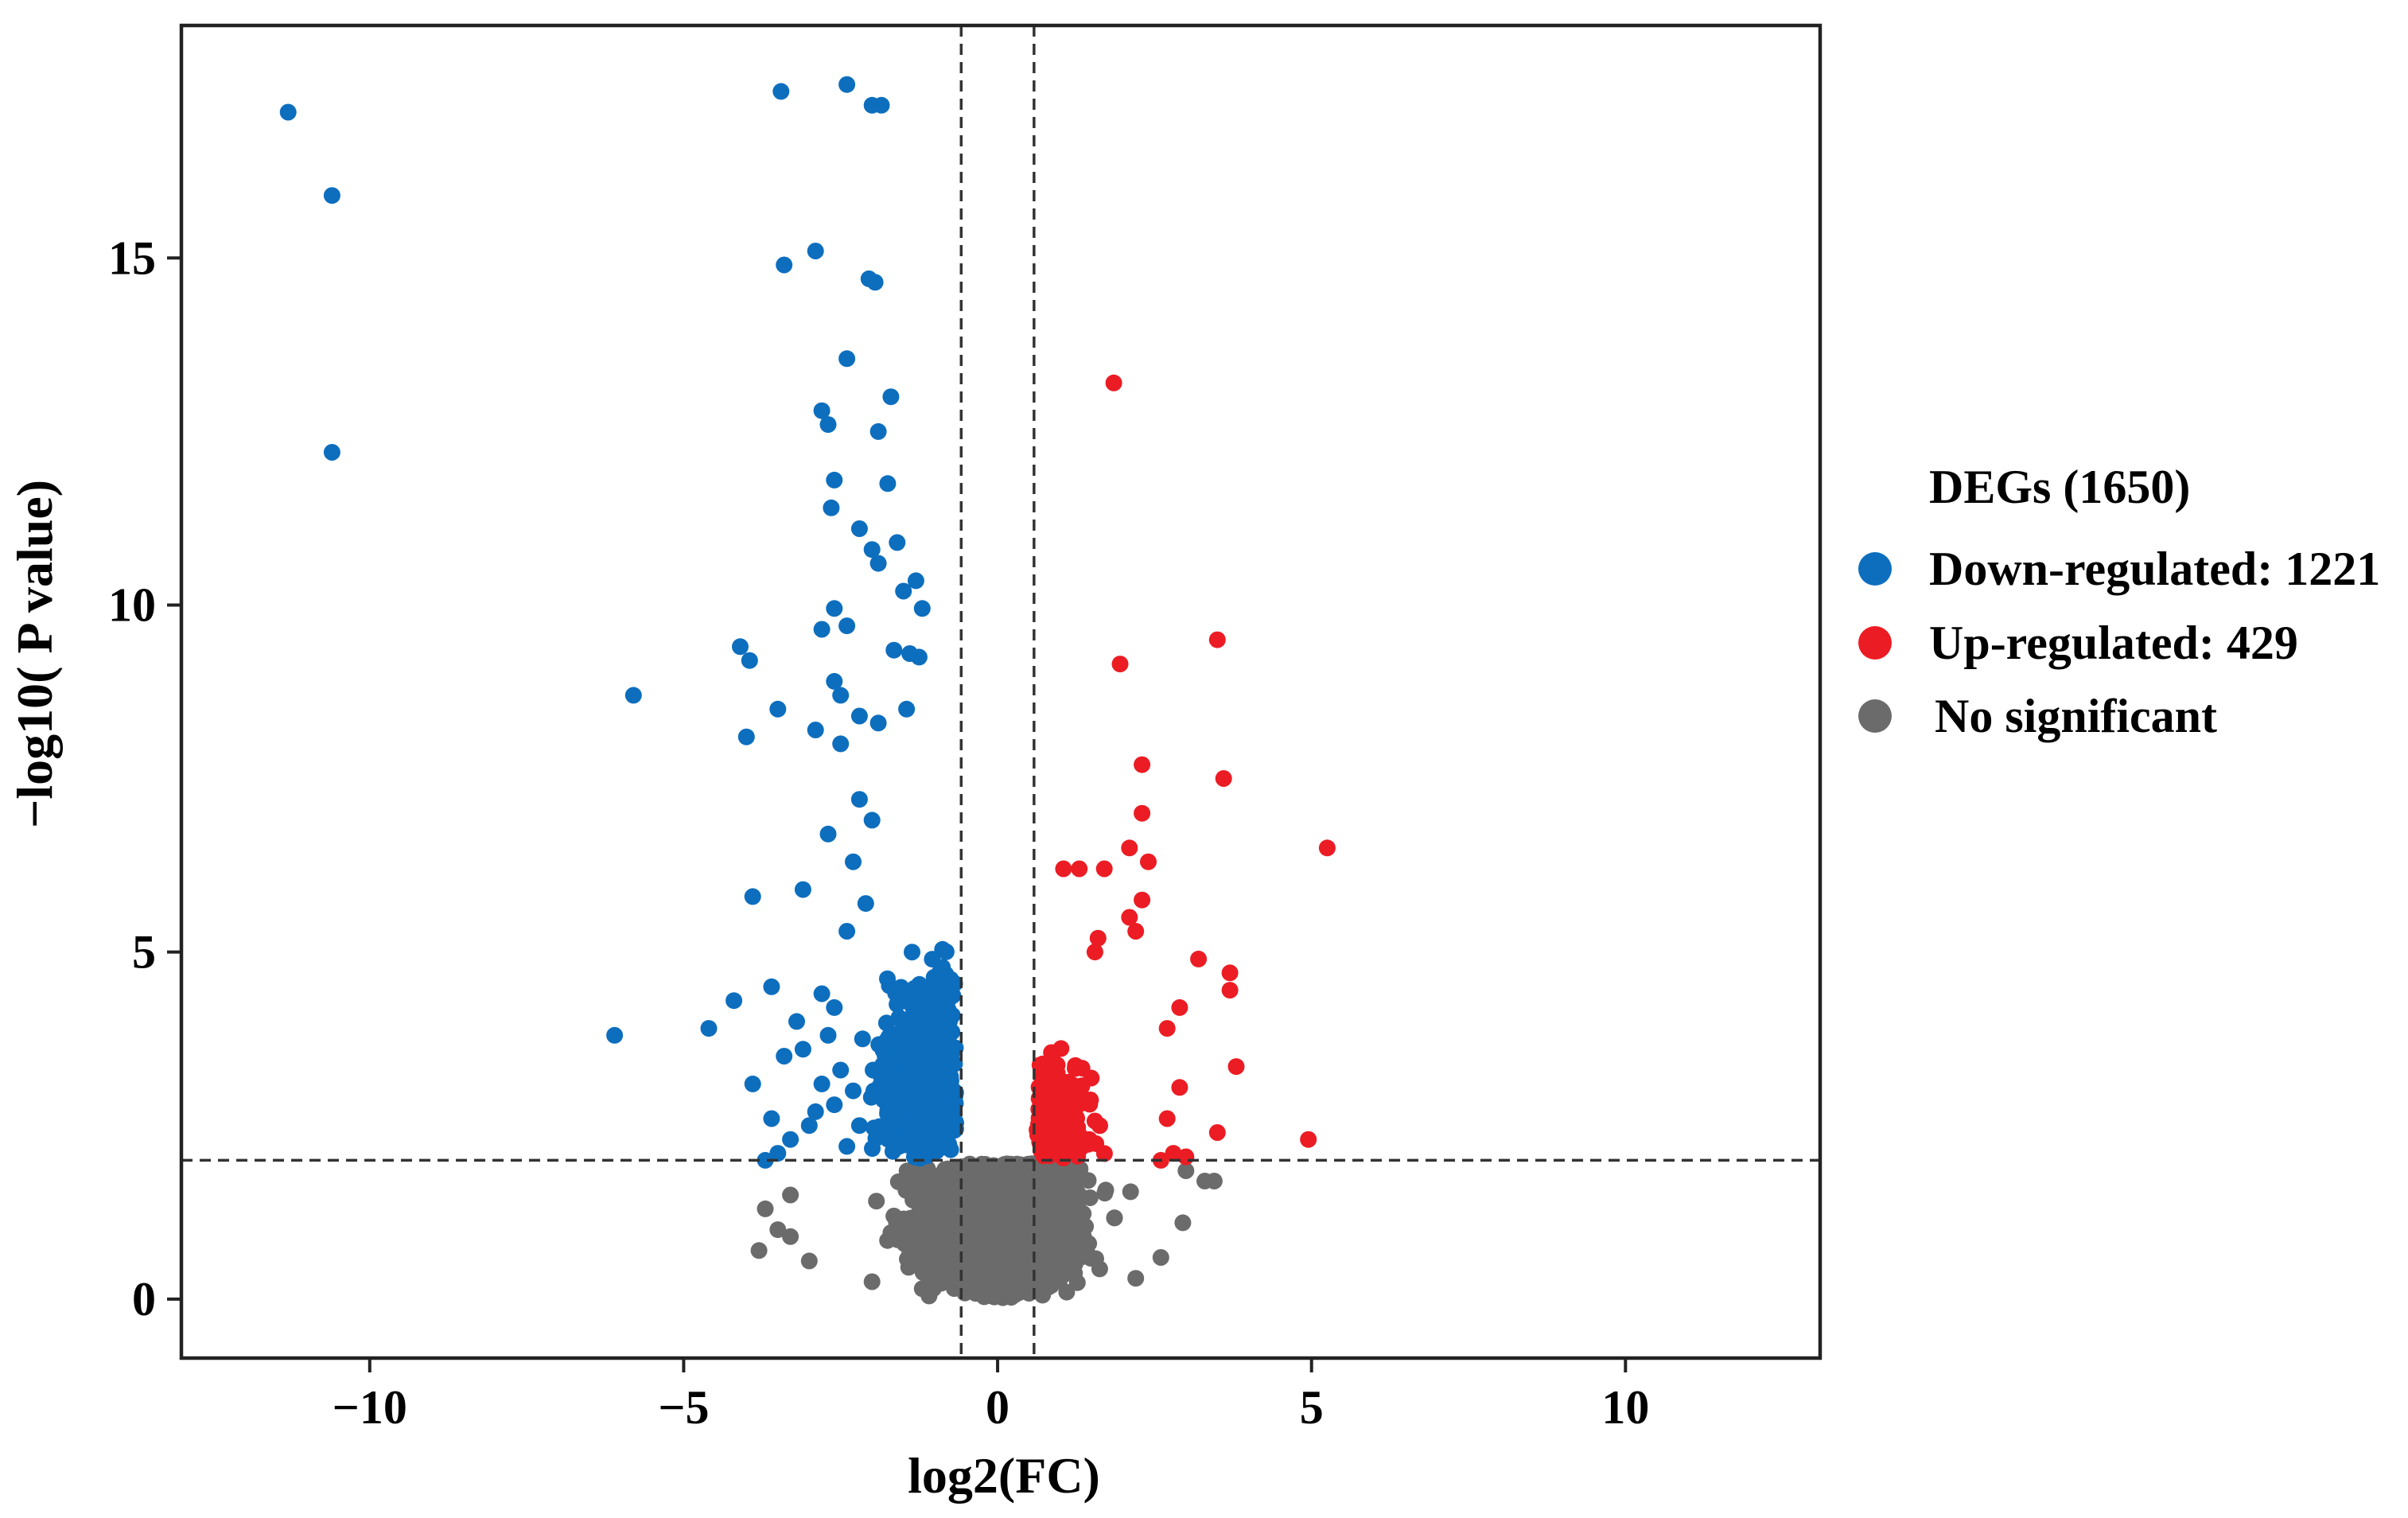 This screenshot has width=2408, height=1518. I want to click on y-tick-label: 5, so click(144, 953).